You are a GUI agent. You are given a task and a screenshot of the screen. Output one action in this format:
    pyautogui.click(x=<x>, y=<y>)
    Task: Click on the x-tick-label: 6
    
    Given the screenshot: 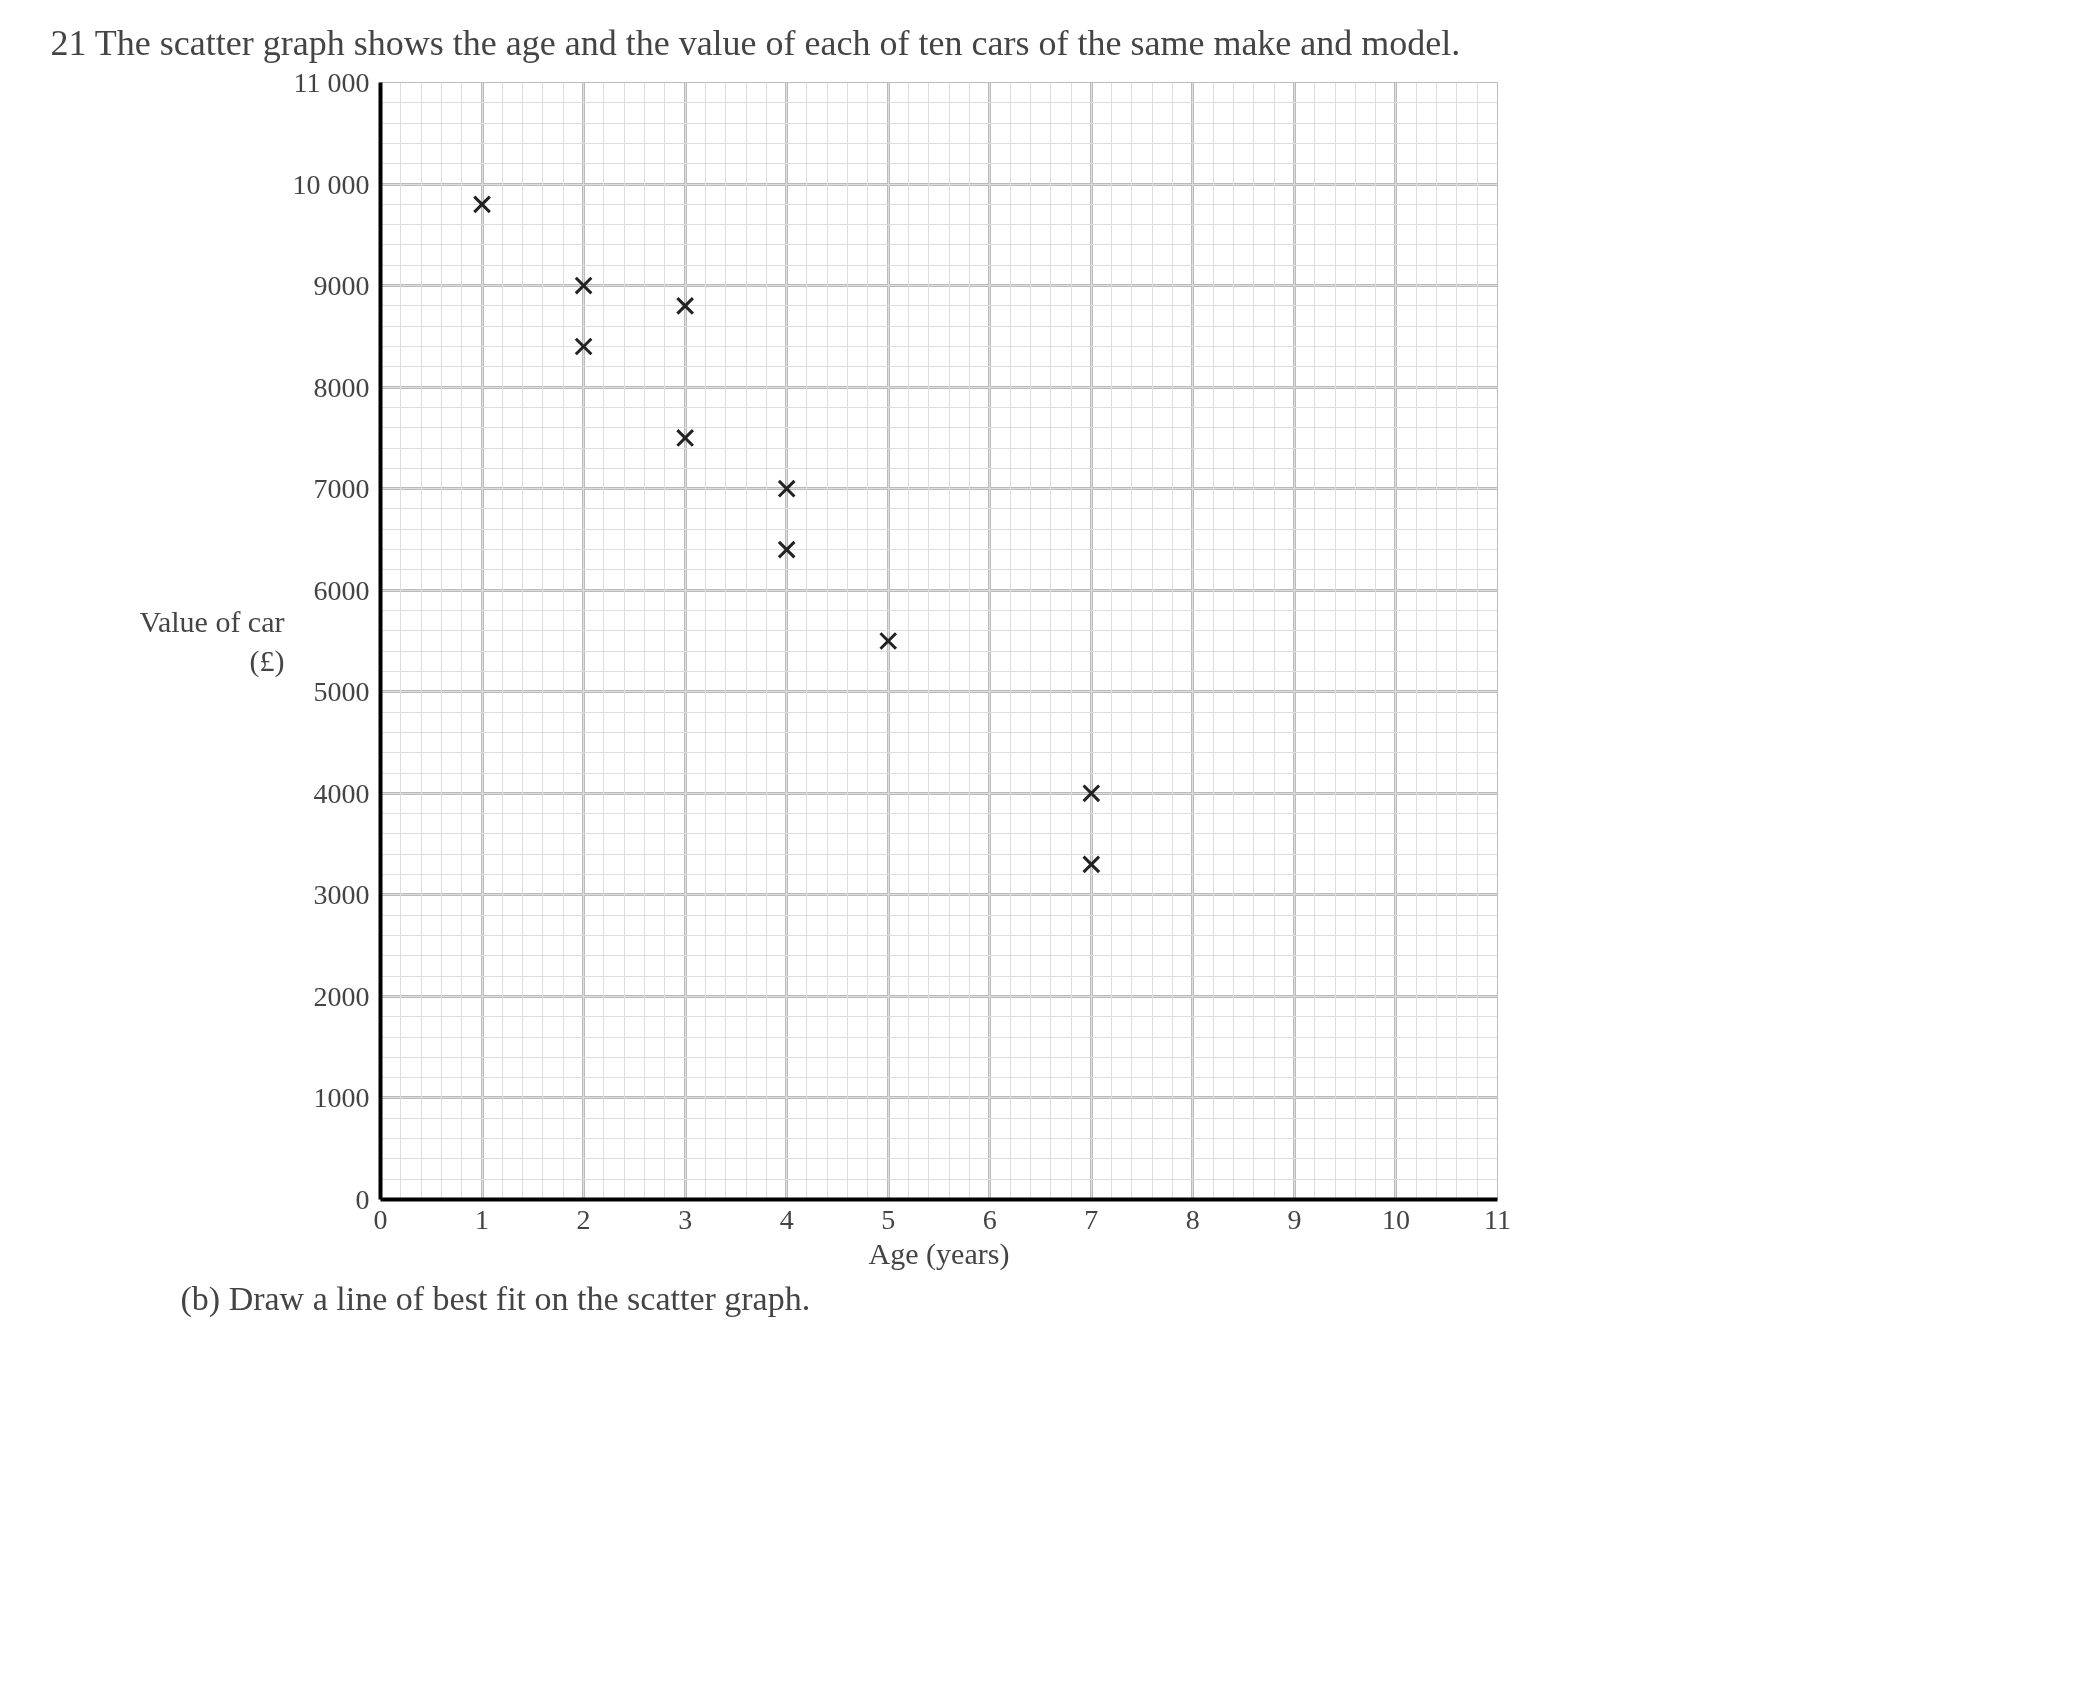 What is the action you would take?
    pyautogui.click(x=989, y=1219)
    